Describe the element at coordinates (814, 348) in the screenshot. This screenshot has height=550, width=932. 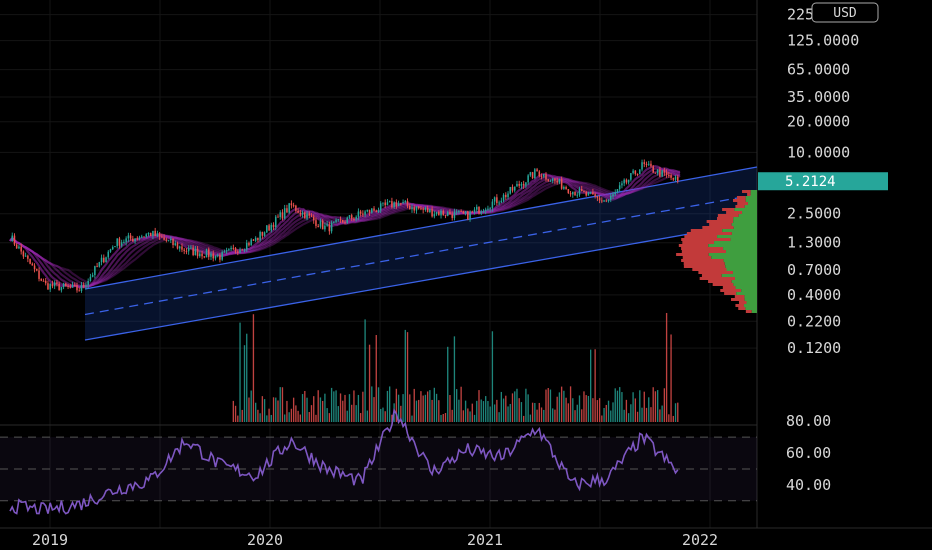
I see `price-scale-label: 0.1200` at that location.